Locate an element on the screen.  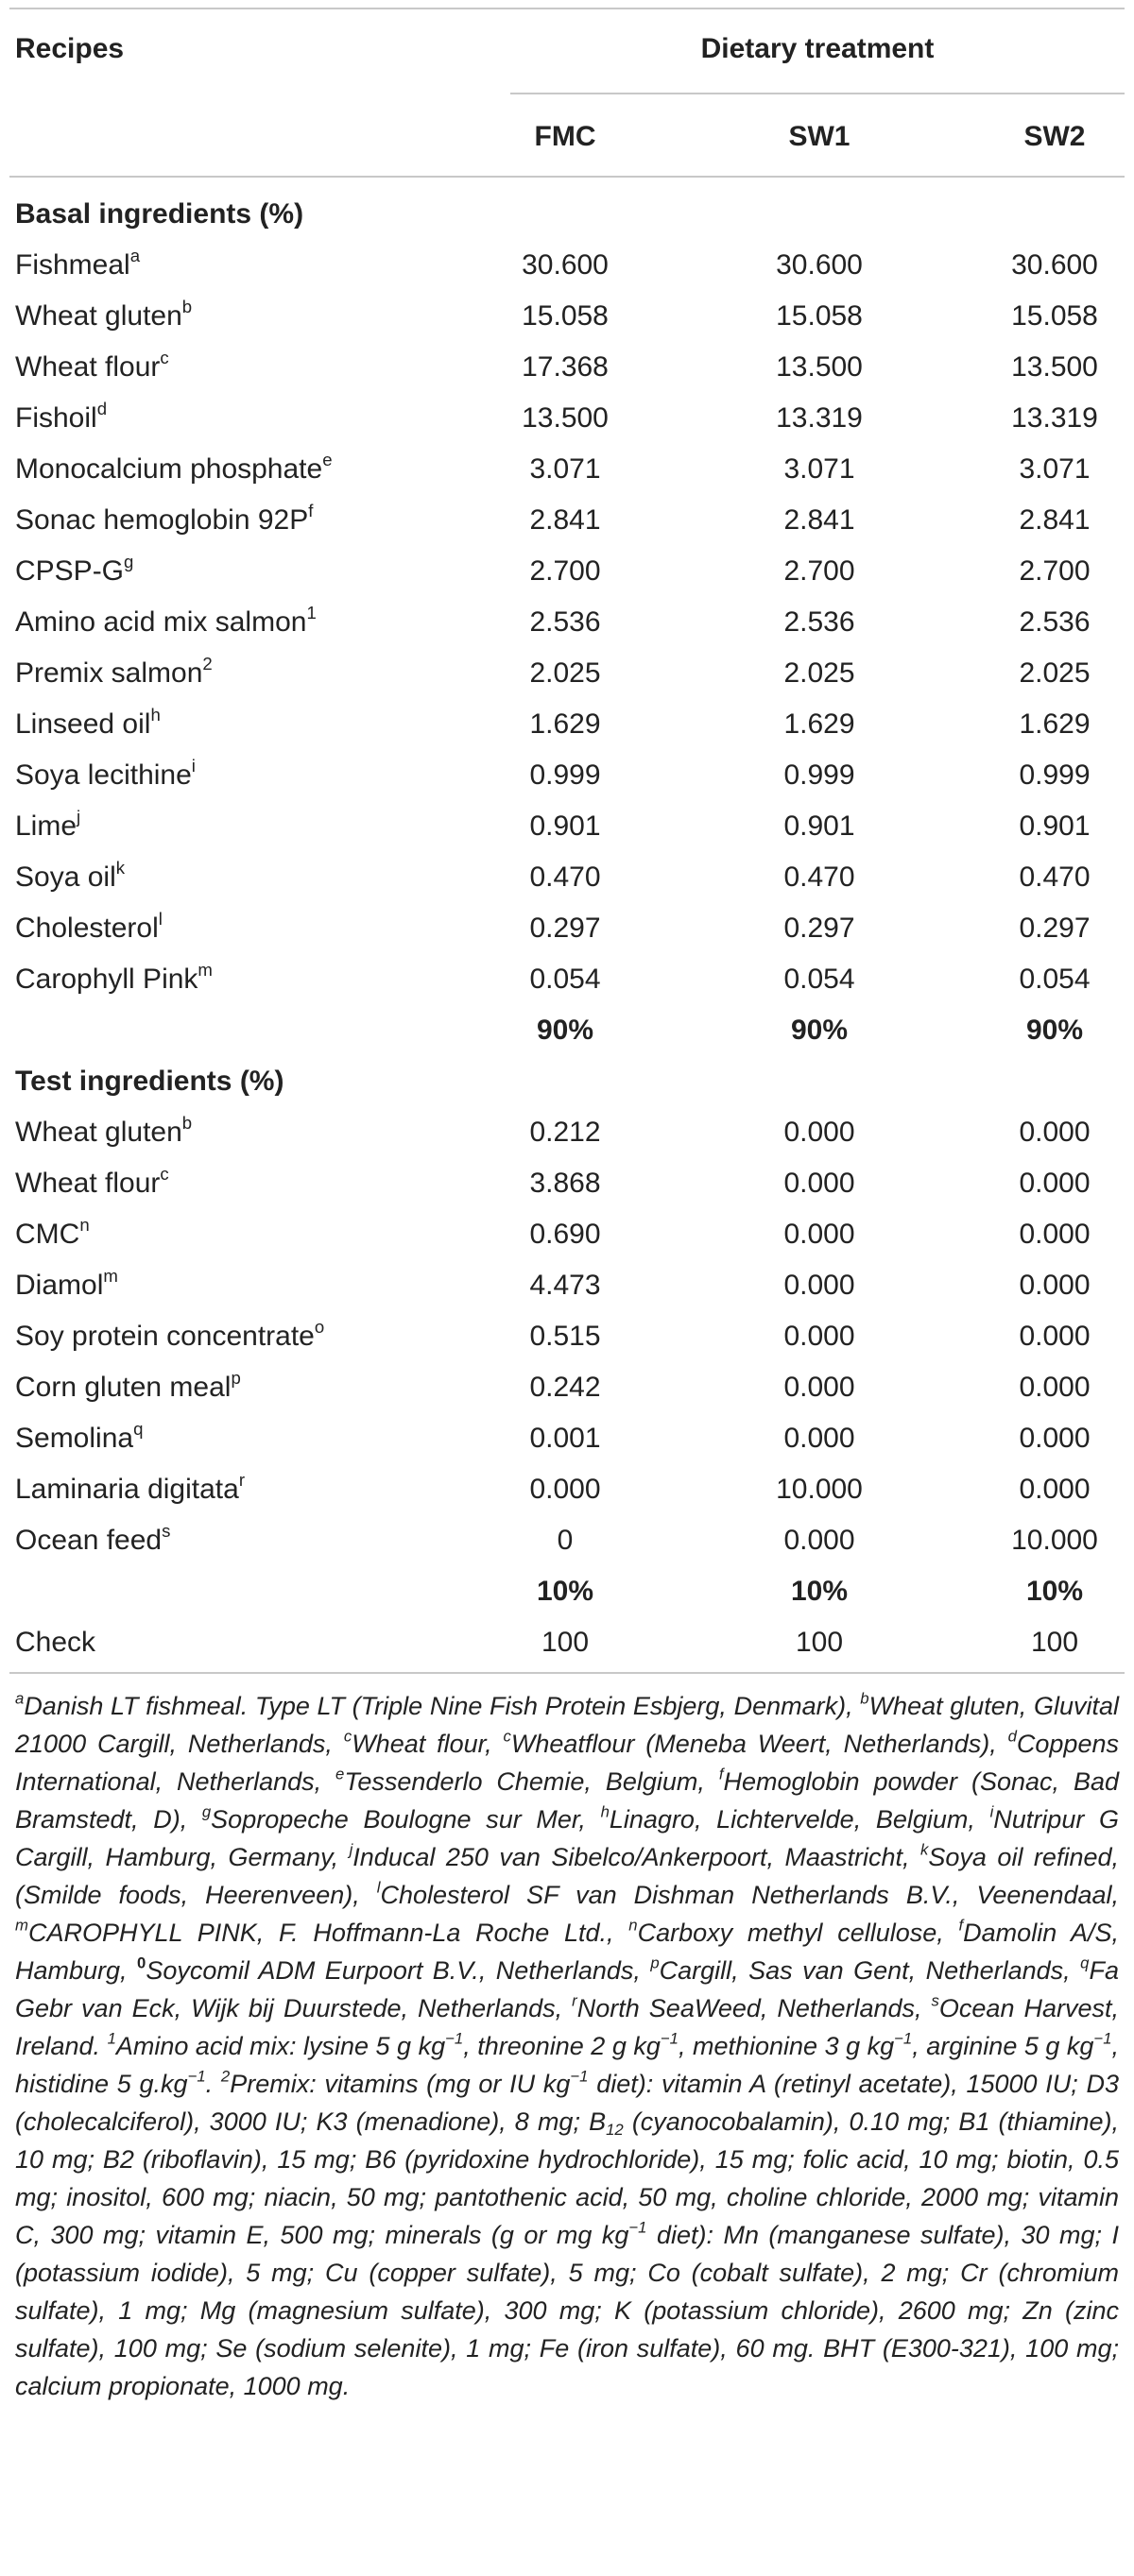
value-cell: 0.901 is located at coordinates (819, 826).